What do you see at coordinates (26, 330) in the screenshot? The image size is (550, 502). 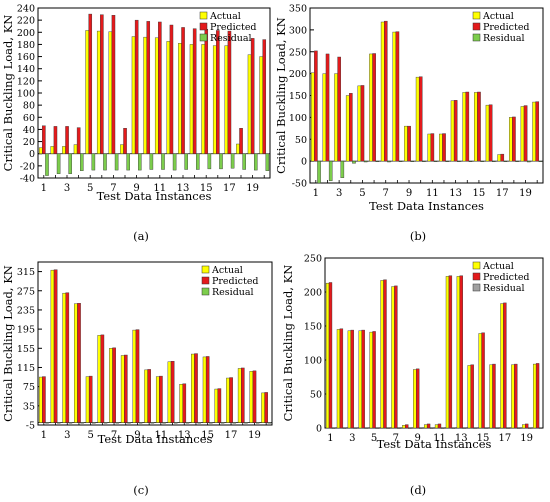 I see `y-tick-label: 195` at bounding box center [26, 330].